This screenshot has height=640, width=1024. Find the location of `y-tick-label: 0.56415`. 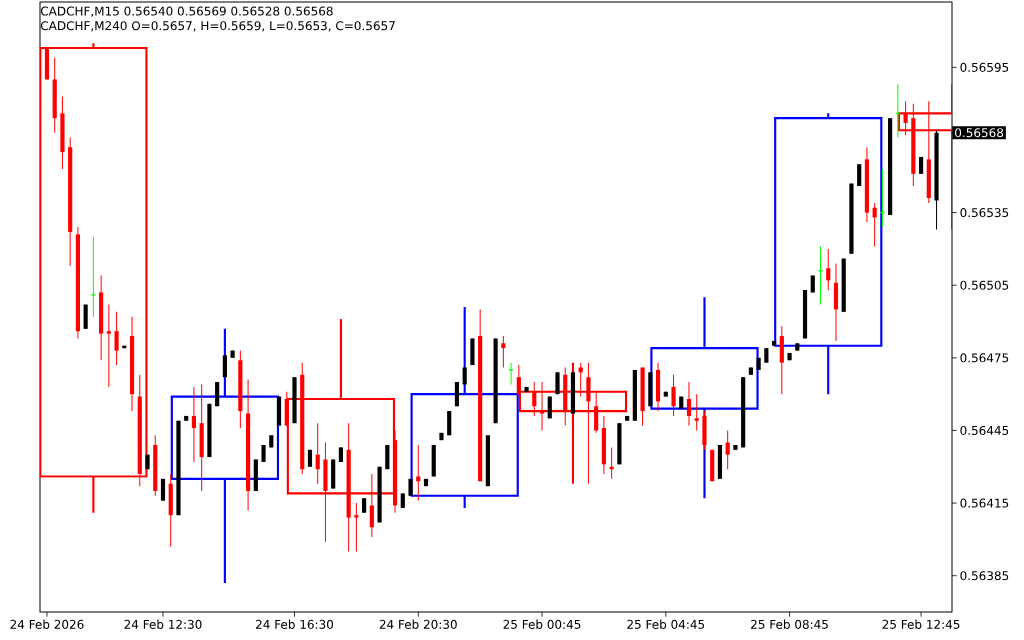

y-tick-label: 0.56415 is located at coordinates (984, 503).